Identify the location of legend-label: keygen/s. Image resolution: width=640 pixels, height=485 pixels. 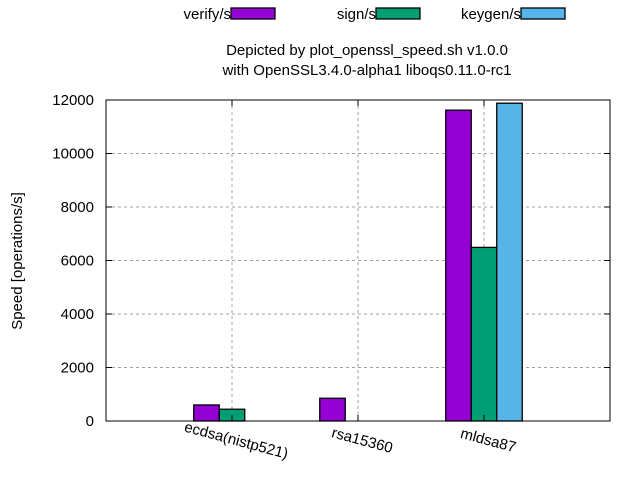
(491, 14).